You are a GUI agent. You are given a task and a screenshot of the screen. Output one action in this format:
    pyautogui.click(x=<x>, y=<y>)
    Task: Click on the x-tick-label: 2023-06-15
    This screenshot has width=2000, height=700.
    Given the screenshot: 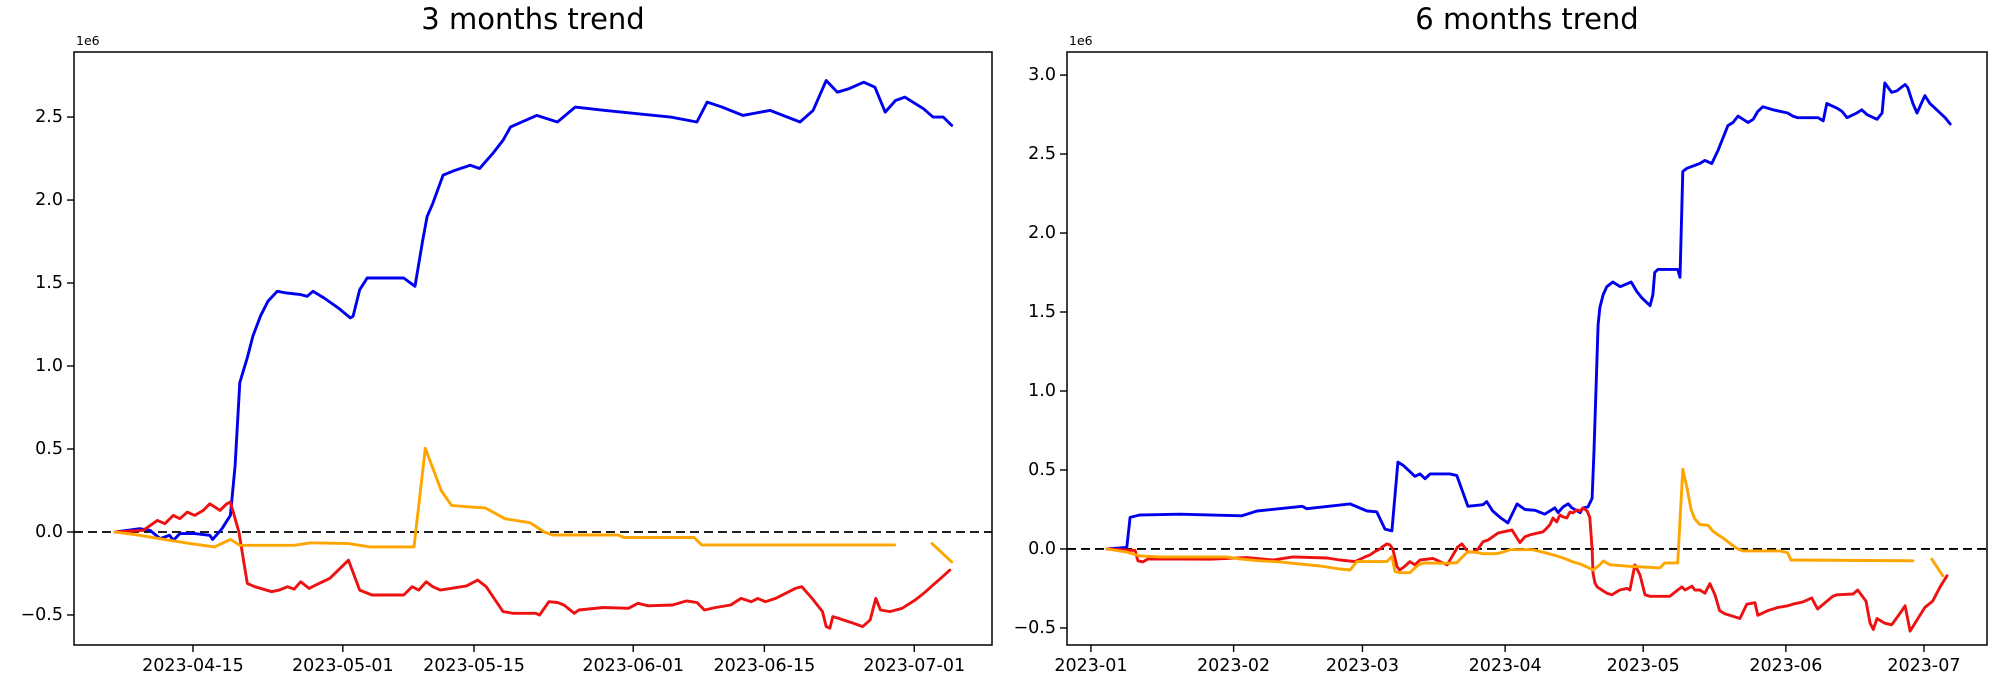 What is the action you would take?
    pyautogui.click(x=764, y=666)
    